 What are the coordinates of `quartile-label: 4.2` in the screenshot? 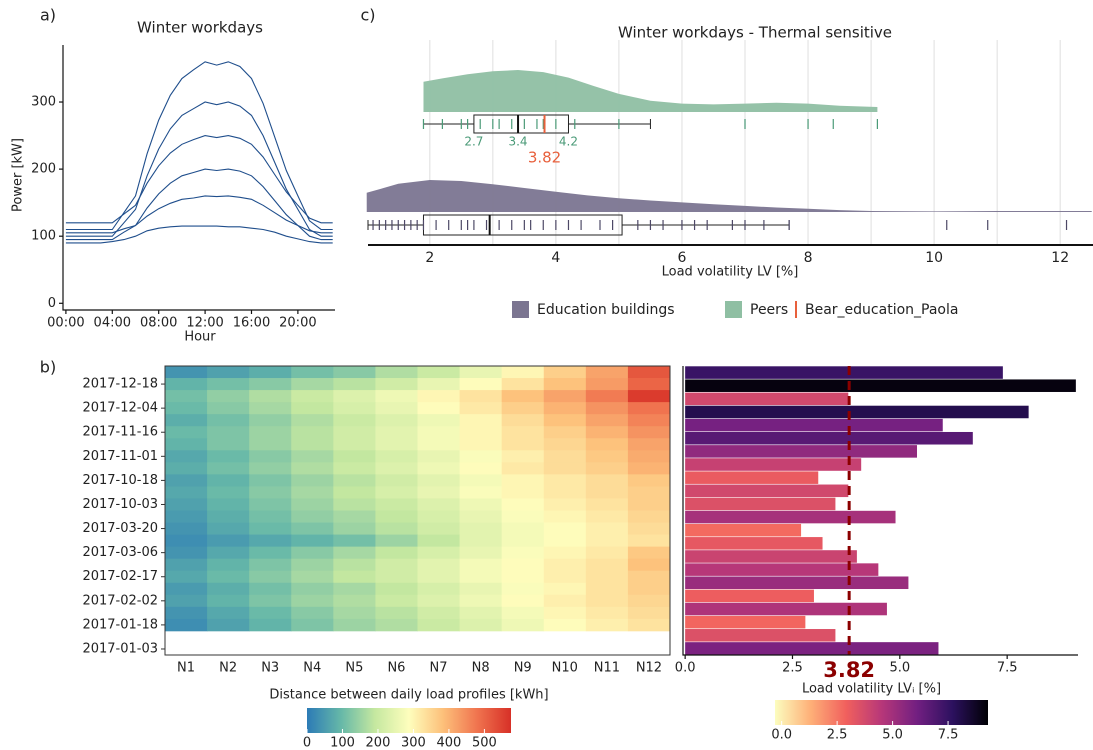 It's located at (568, 142).